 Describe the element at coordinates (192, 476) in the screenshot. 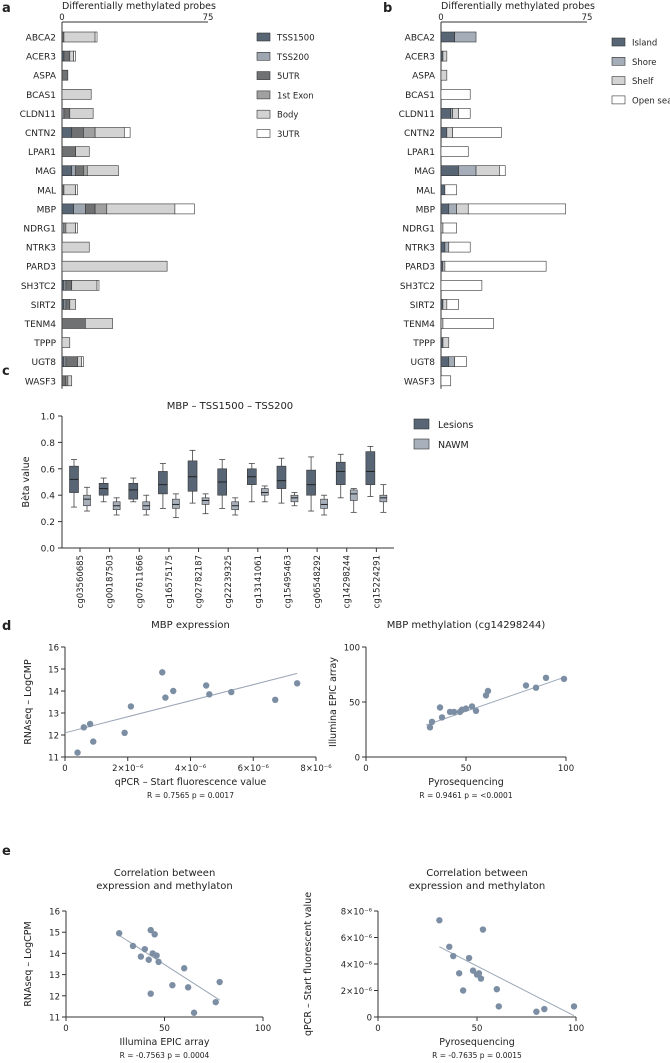

I see `box-lesions-cg02782187` at that location.